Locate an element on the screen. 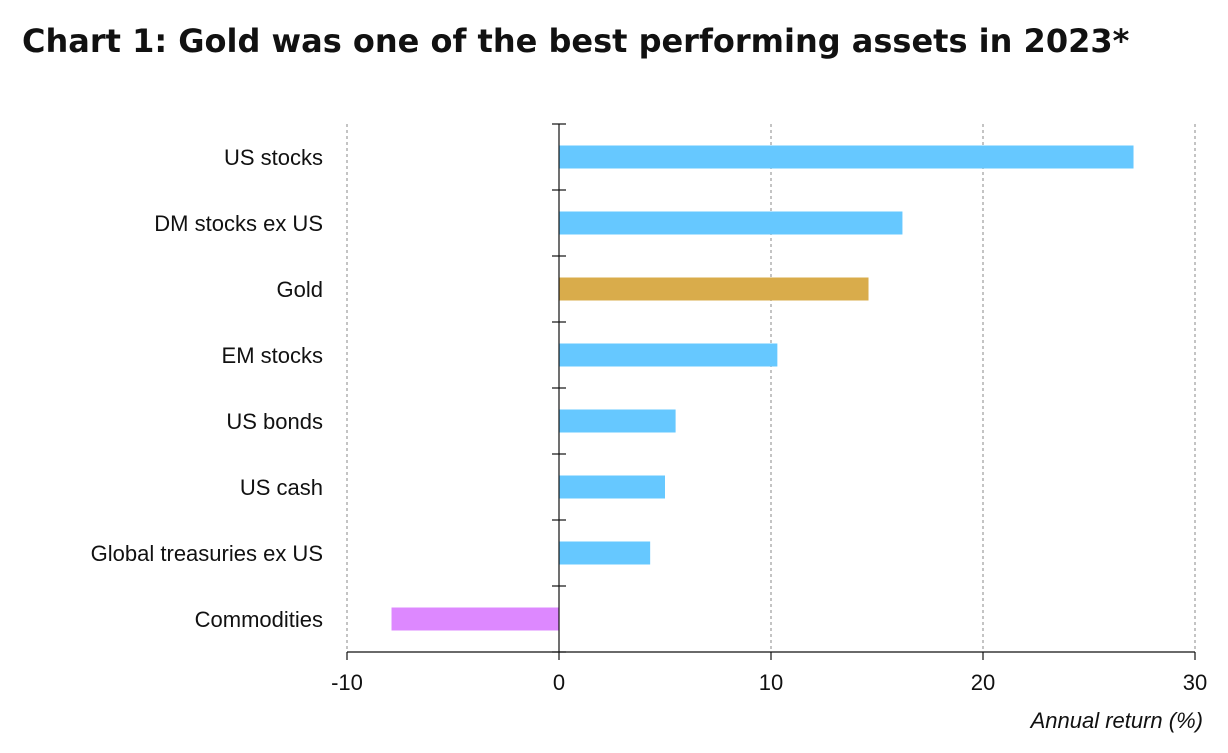 The height and width of the screenshot is (753, 1228). x-tick-label: 10 is located at coordinates (771, 682).